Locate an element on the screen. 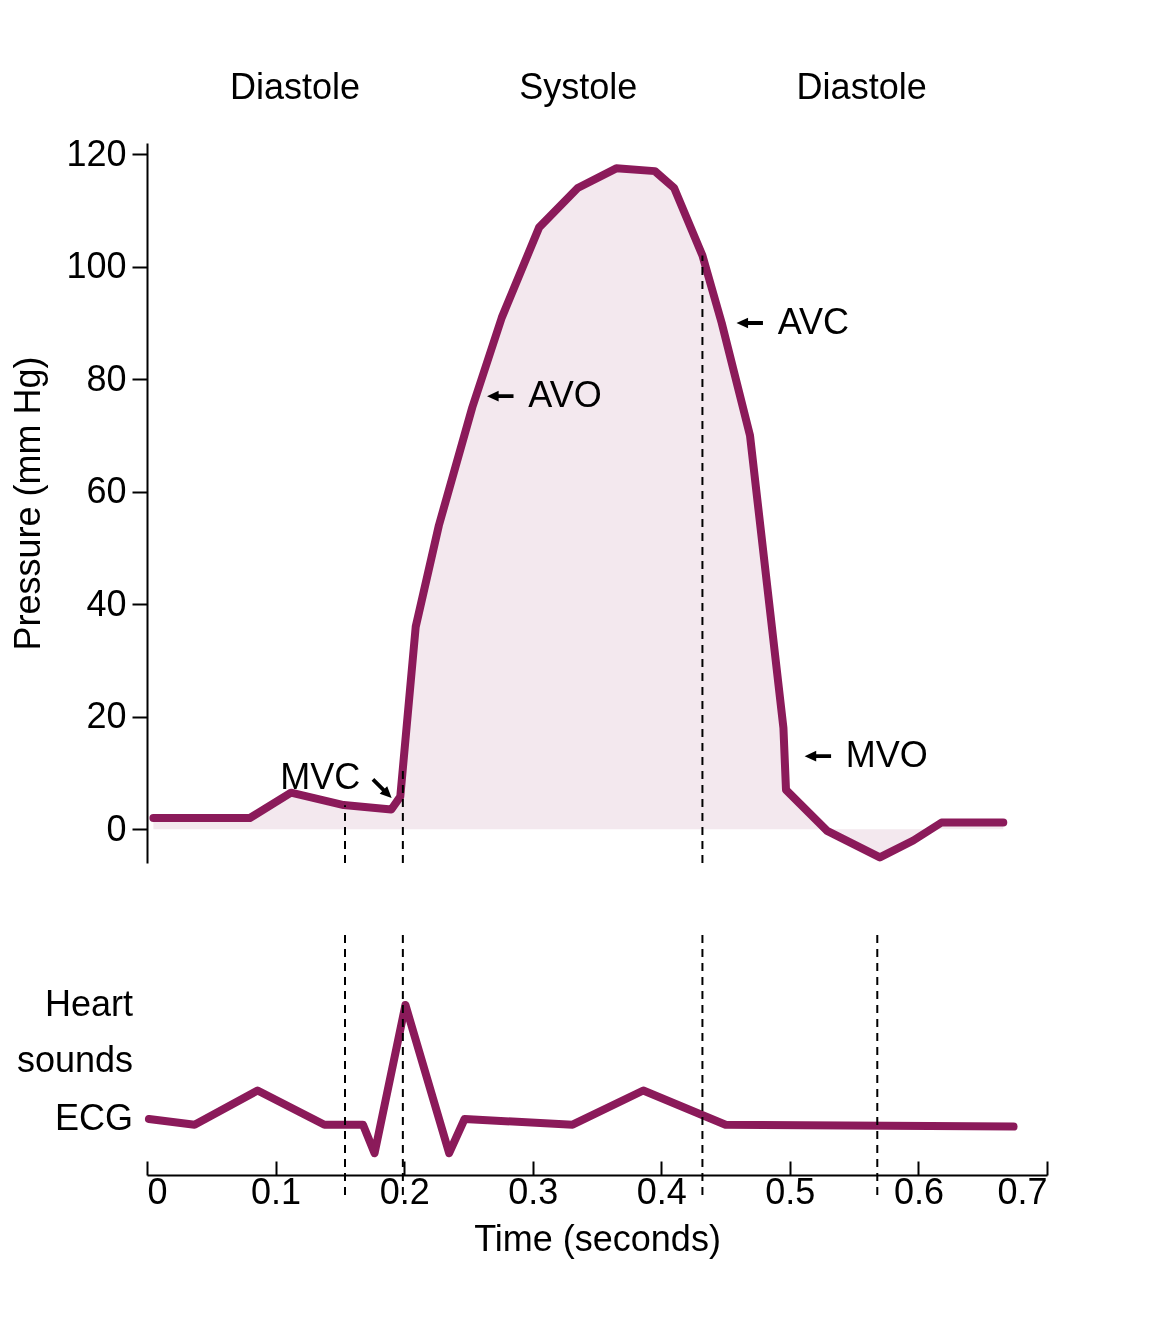 The image size is (1171, 1331). x-tick-label: 0 is located at coordinates (157, 1191).